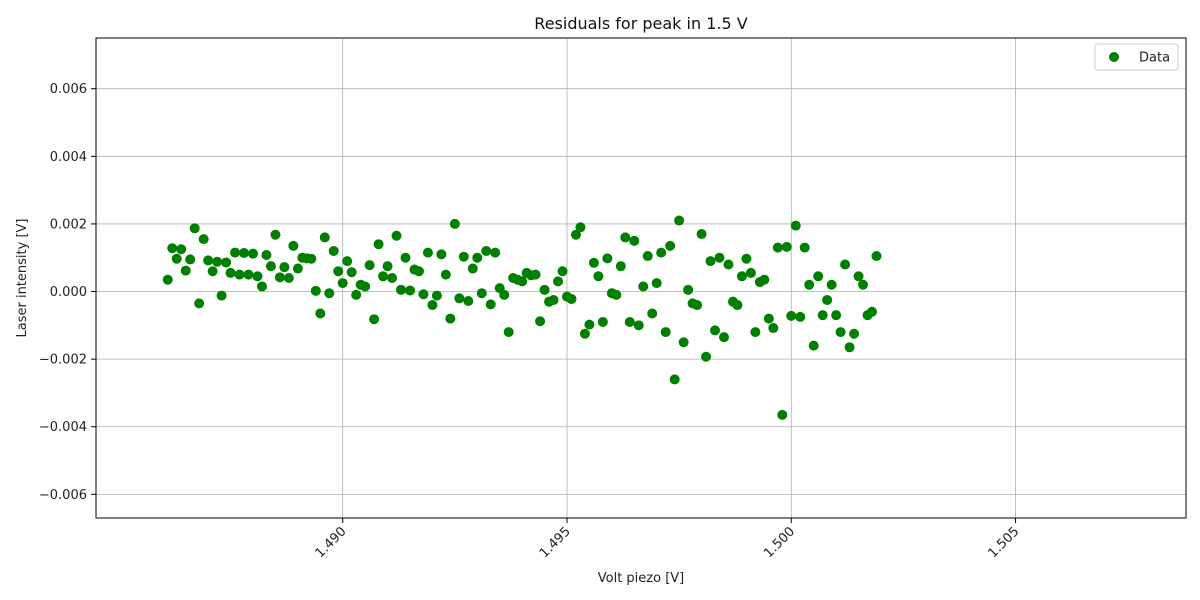 This screenshot has width=1200, height=600. What do you see at coordinates (63, 360) in the screenshot?
I see `y-tick-label: −0.002` at bounding box center [63, 360].